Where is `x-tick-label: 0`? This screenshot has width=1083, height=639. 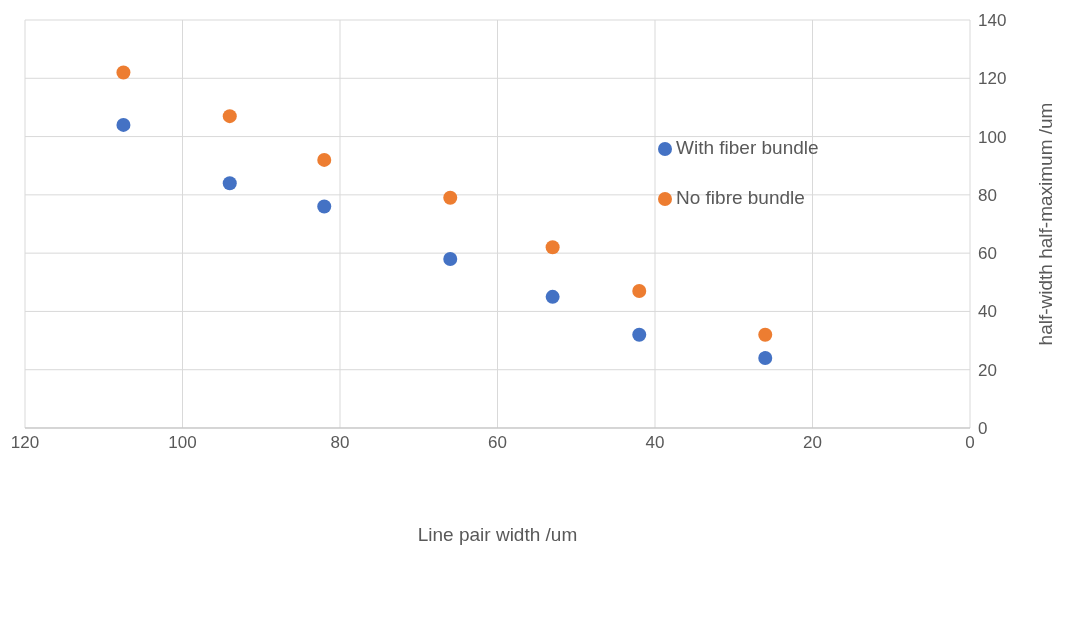 x-tick-label: 0 is located at coordinates (970, 443).